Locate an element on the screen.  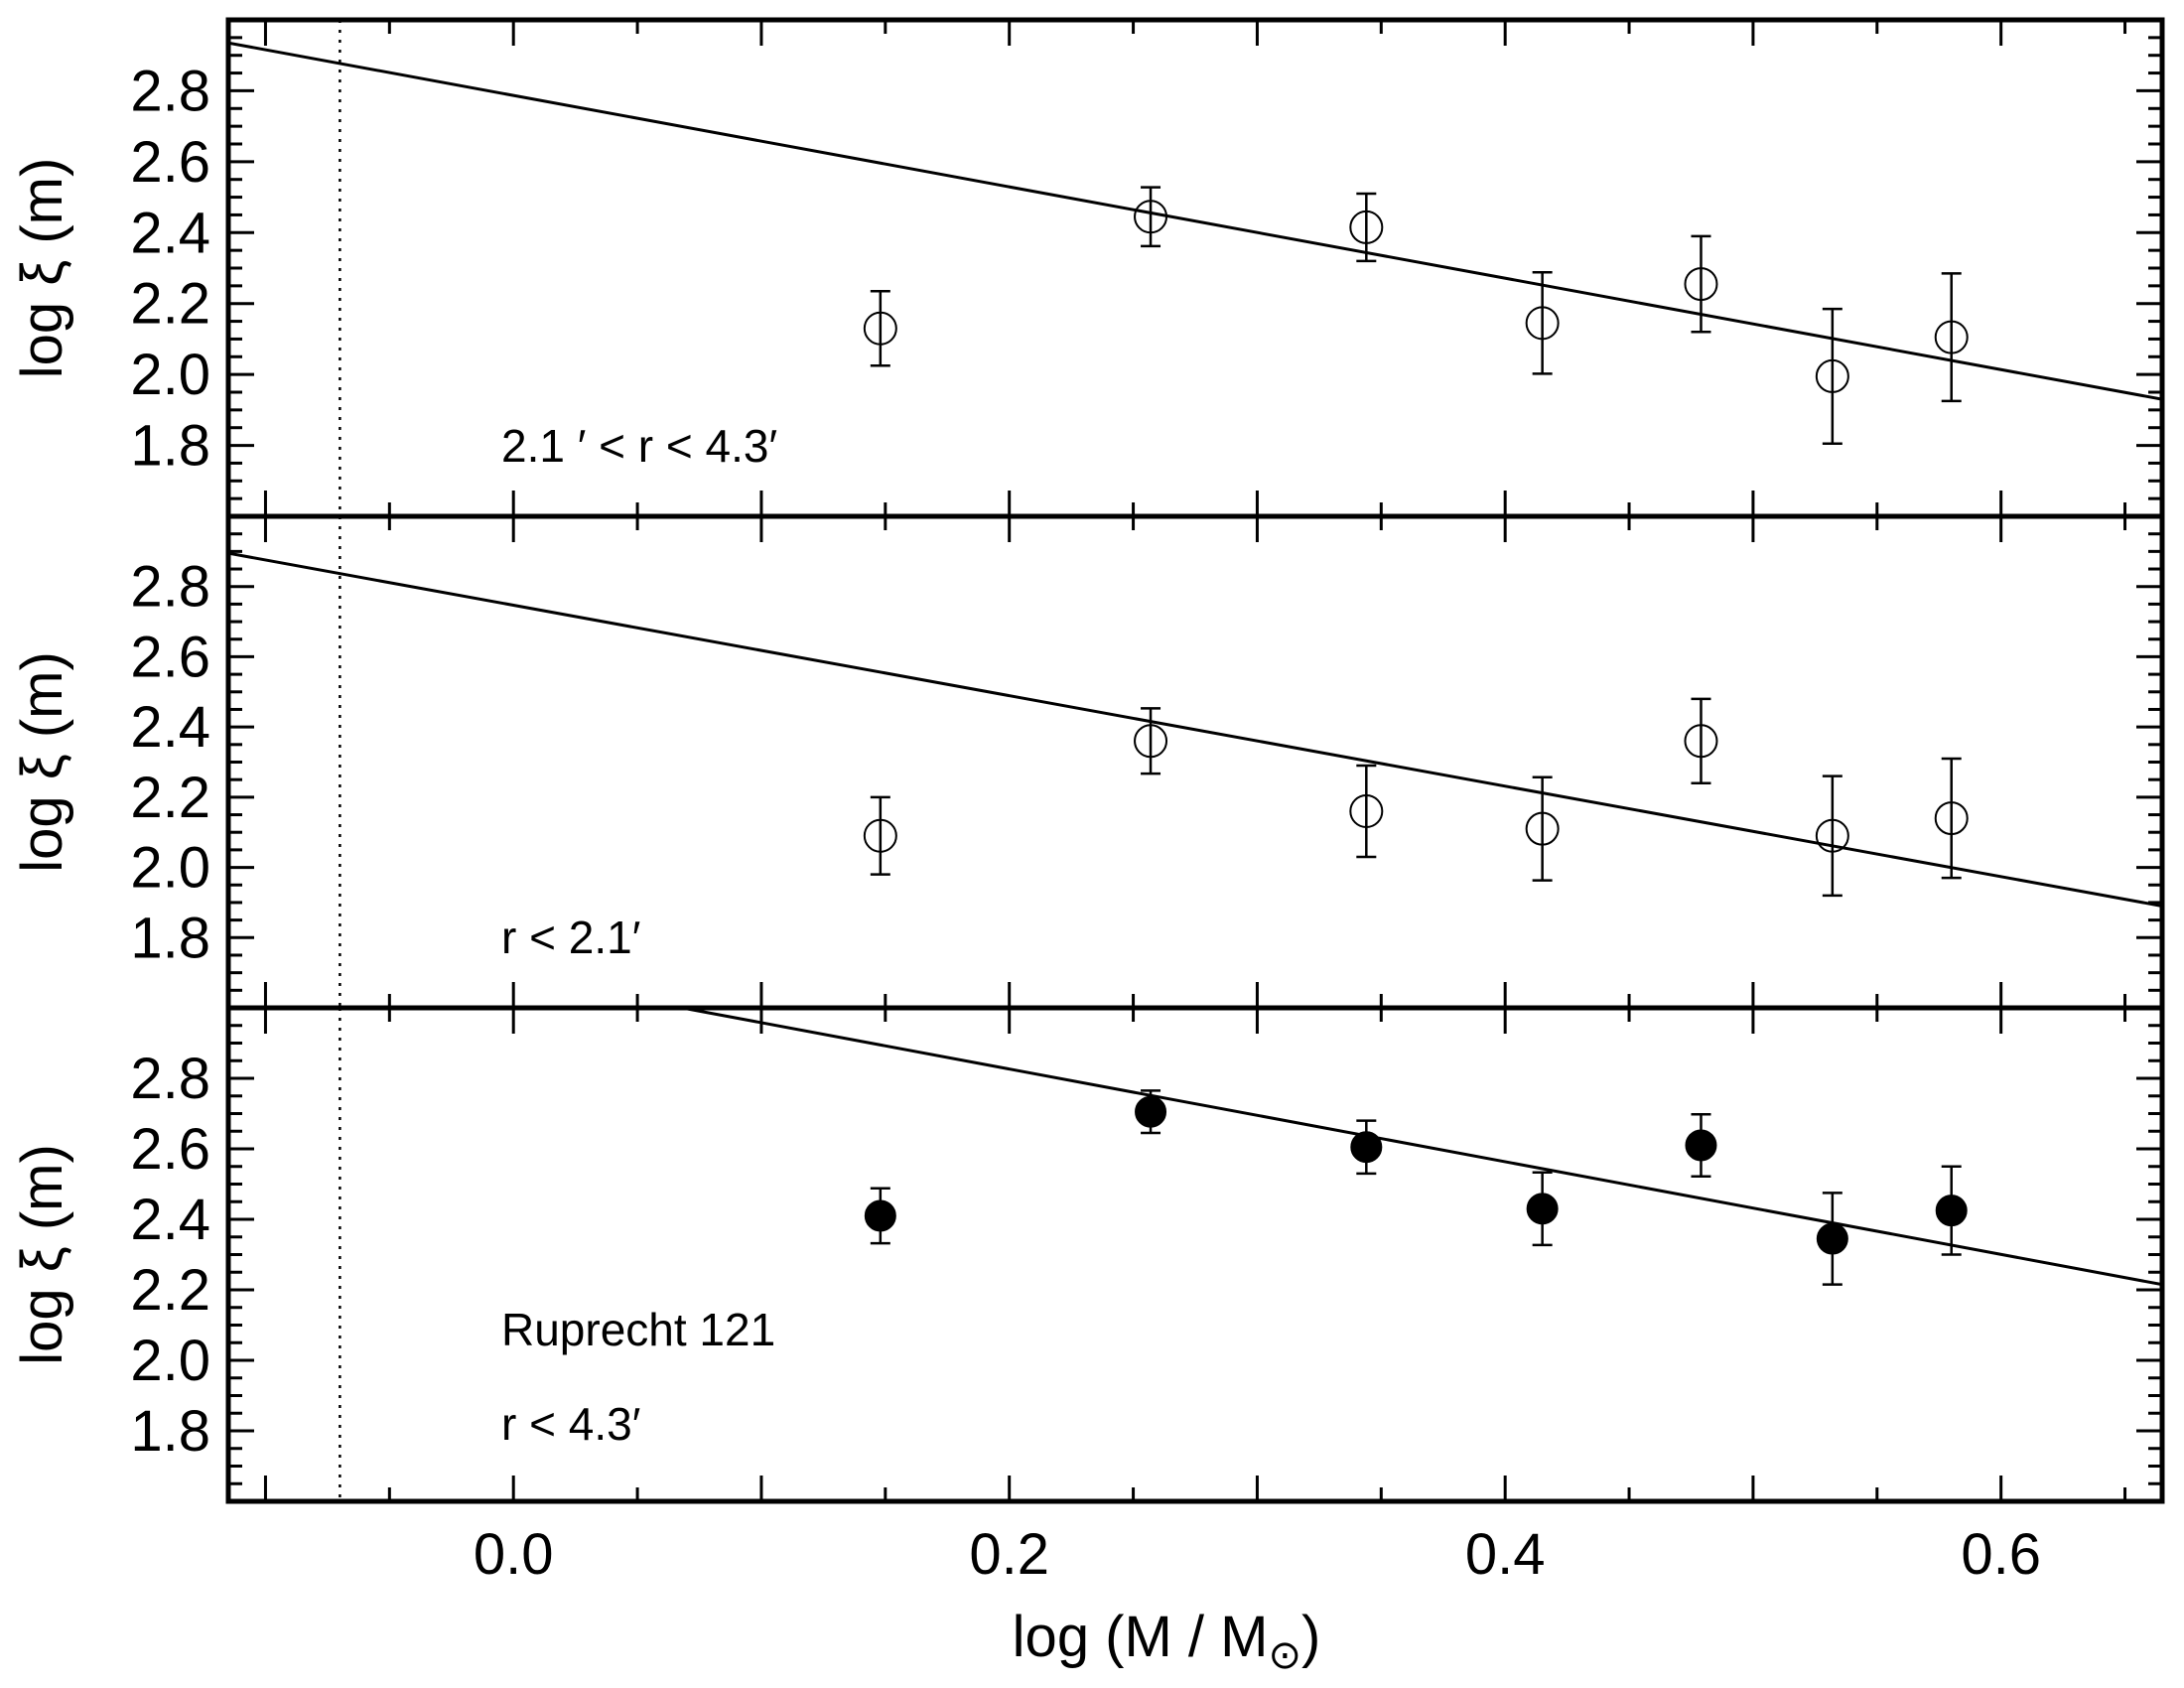
x-axis-tick-labels: 0.0 0.2 0.4 0.6 is located at coordinates (1257, 1554).